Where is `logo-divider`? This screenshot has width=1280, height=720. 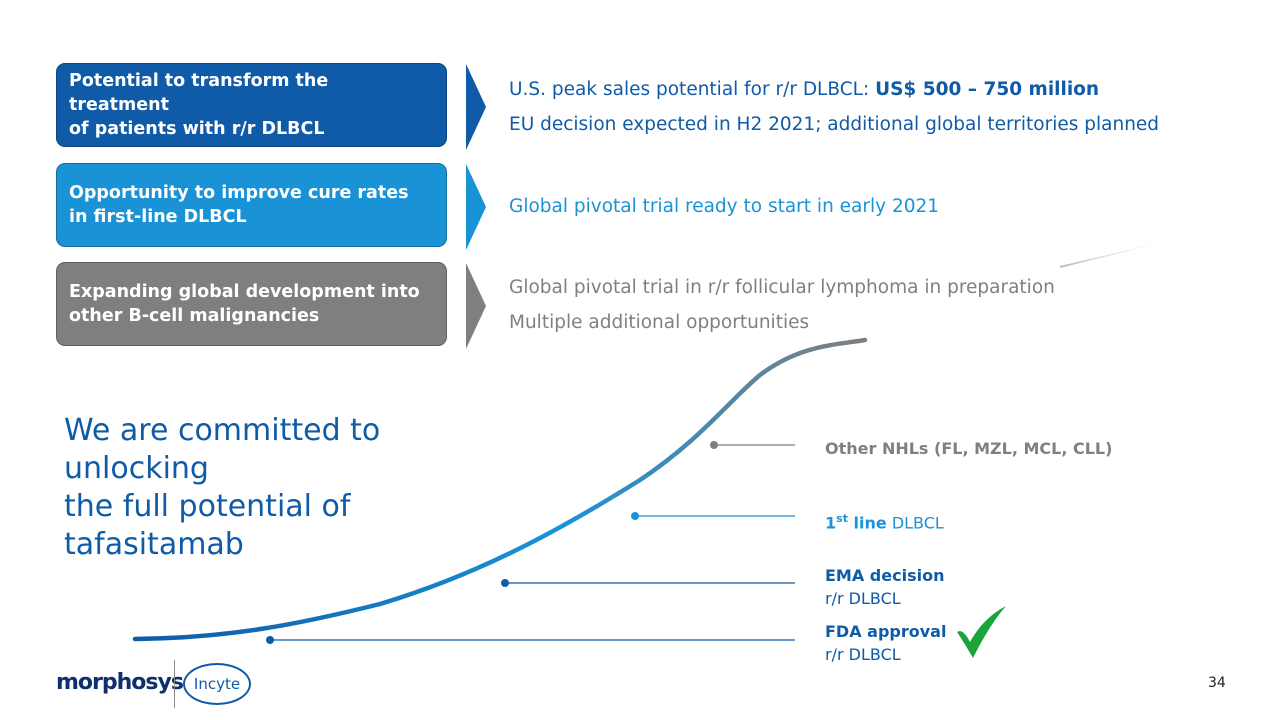
logo-divider is located at coordinates (174, 684).